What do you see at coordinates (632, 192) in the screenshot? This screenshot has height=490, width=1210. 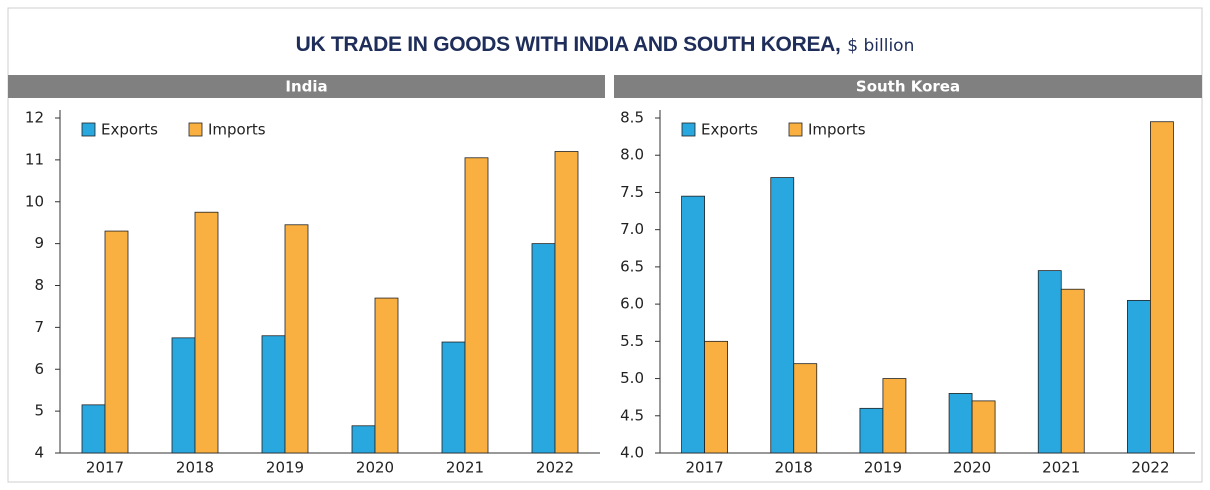 I see `y-tick-label: 7.5` at bounding box center [632, 192].